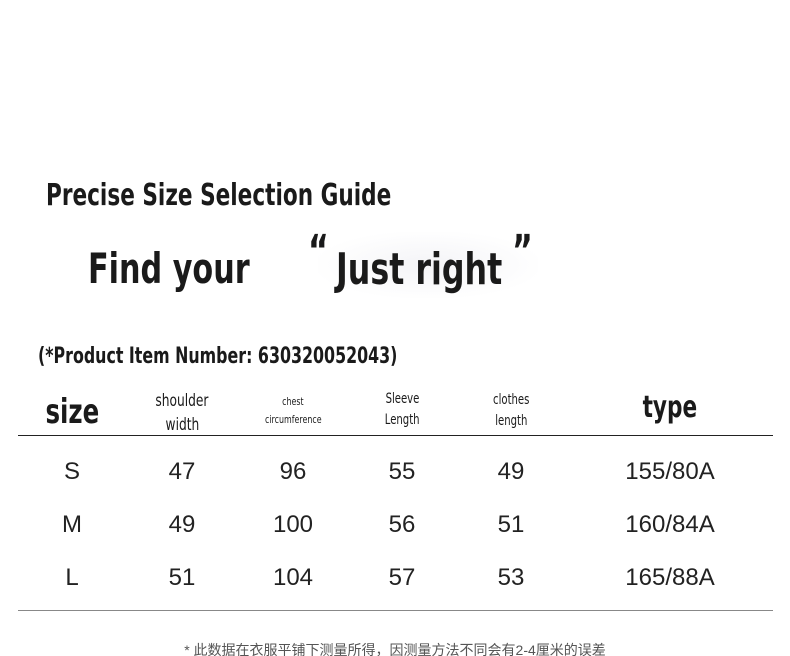 The width and height of the screenshot is (790, 656). What do you see at coordinates (218, 356) in the screenshot?
I see `item-number: (*Product Item Number: 630320052043)` at bounding box center [218, 356].